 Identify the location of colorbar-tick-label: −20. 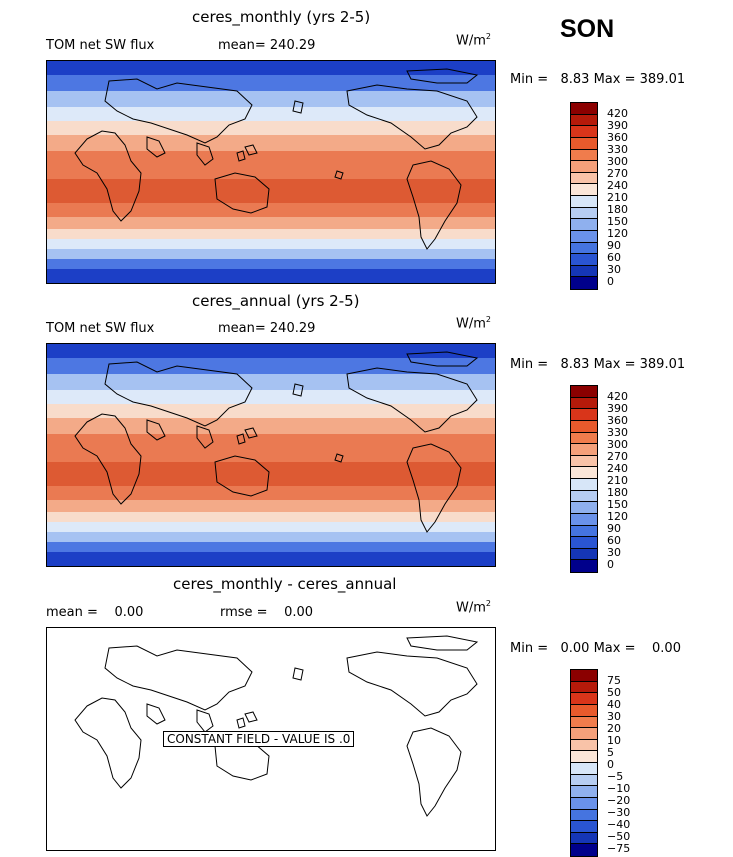
(619, 800).